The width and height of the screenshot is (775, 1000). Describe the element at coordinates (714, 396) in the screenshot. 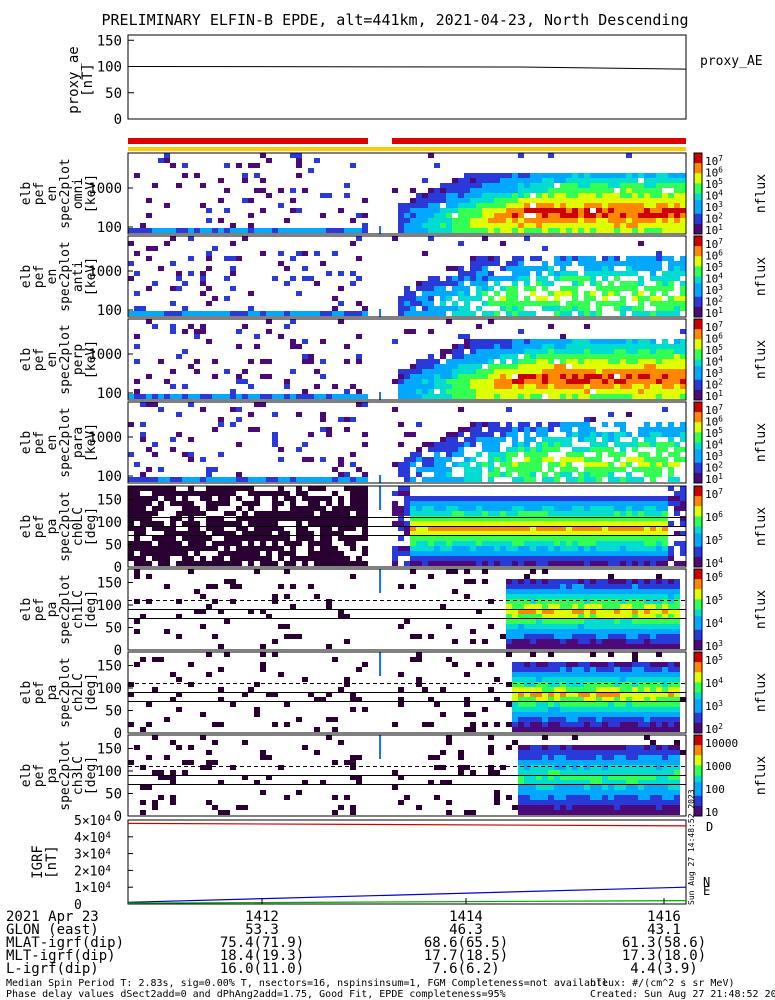

I see `colorbar-tick-label: 10¹` at that location.